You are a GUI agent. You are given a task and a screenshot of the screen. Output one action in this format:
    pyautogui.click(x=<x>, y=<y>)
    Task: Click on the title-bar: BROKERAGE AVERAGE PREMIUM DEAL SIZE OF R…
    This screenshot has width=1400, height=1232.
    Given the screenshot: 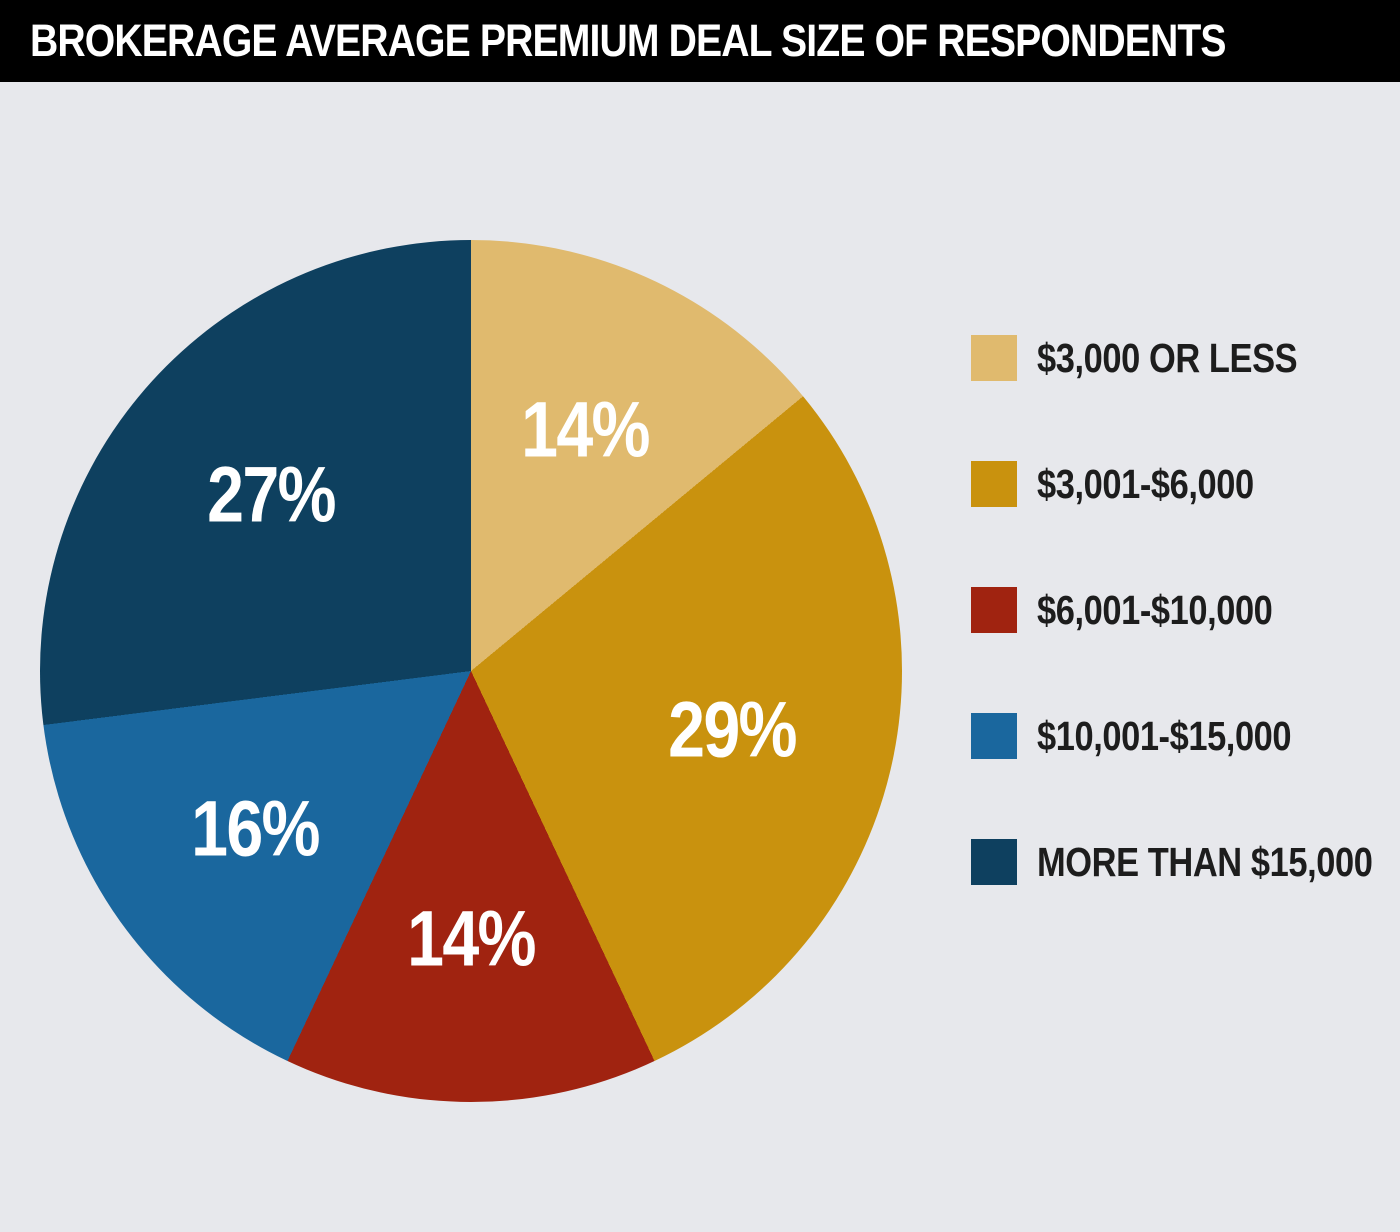 What is the action you would take?
    pyautogui.click(x=700, y=41)
    